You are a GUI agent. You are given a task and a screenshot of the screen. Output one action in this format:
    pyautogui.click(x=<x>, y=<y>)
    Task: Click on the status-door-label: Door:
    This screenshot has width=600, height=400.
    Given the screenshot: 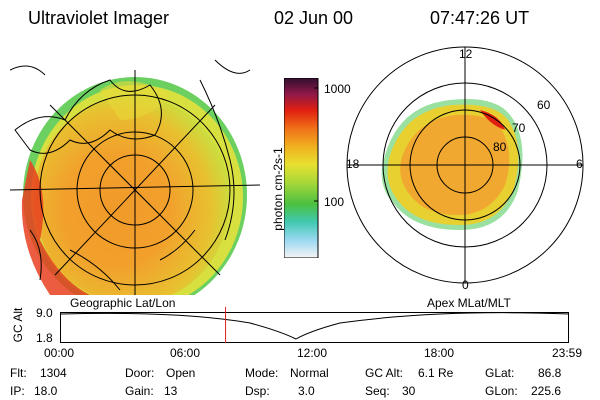 What is the action you would take?
    pyautogui.click(x=140, y=373)
    